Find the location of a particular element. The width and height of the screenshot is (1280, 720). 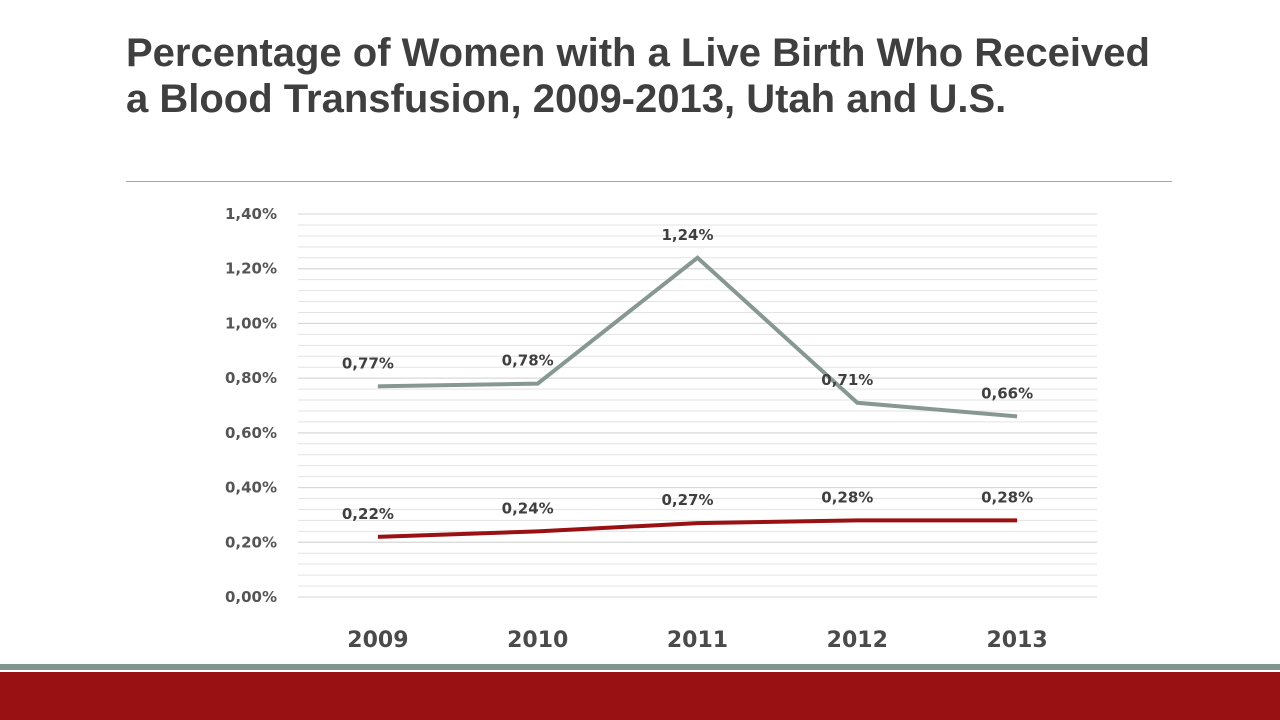

y-tick-label: 1,20% is located at coordinates (251, 269).